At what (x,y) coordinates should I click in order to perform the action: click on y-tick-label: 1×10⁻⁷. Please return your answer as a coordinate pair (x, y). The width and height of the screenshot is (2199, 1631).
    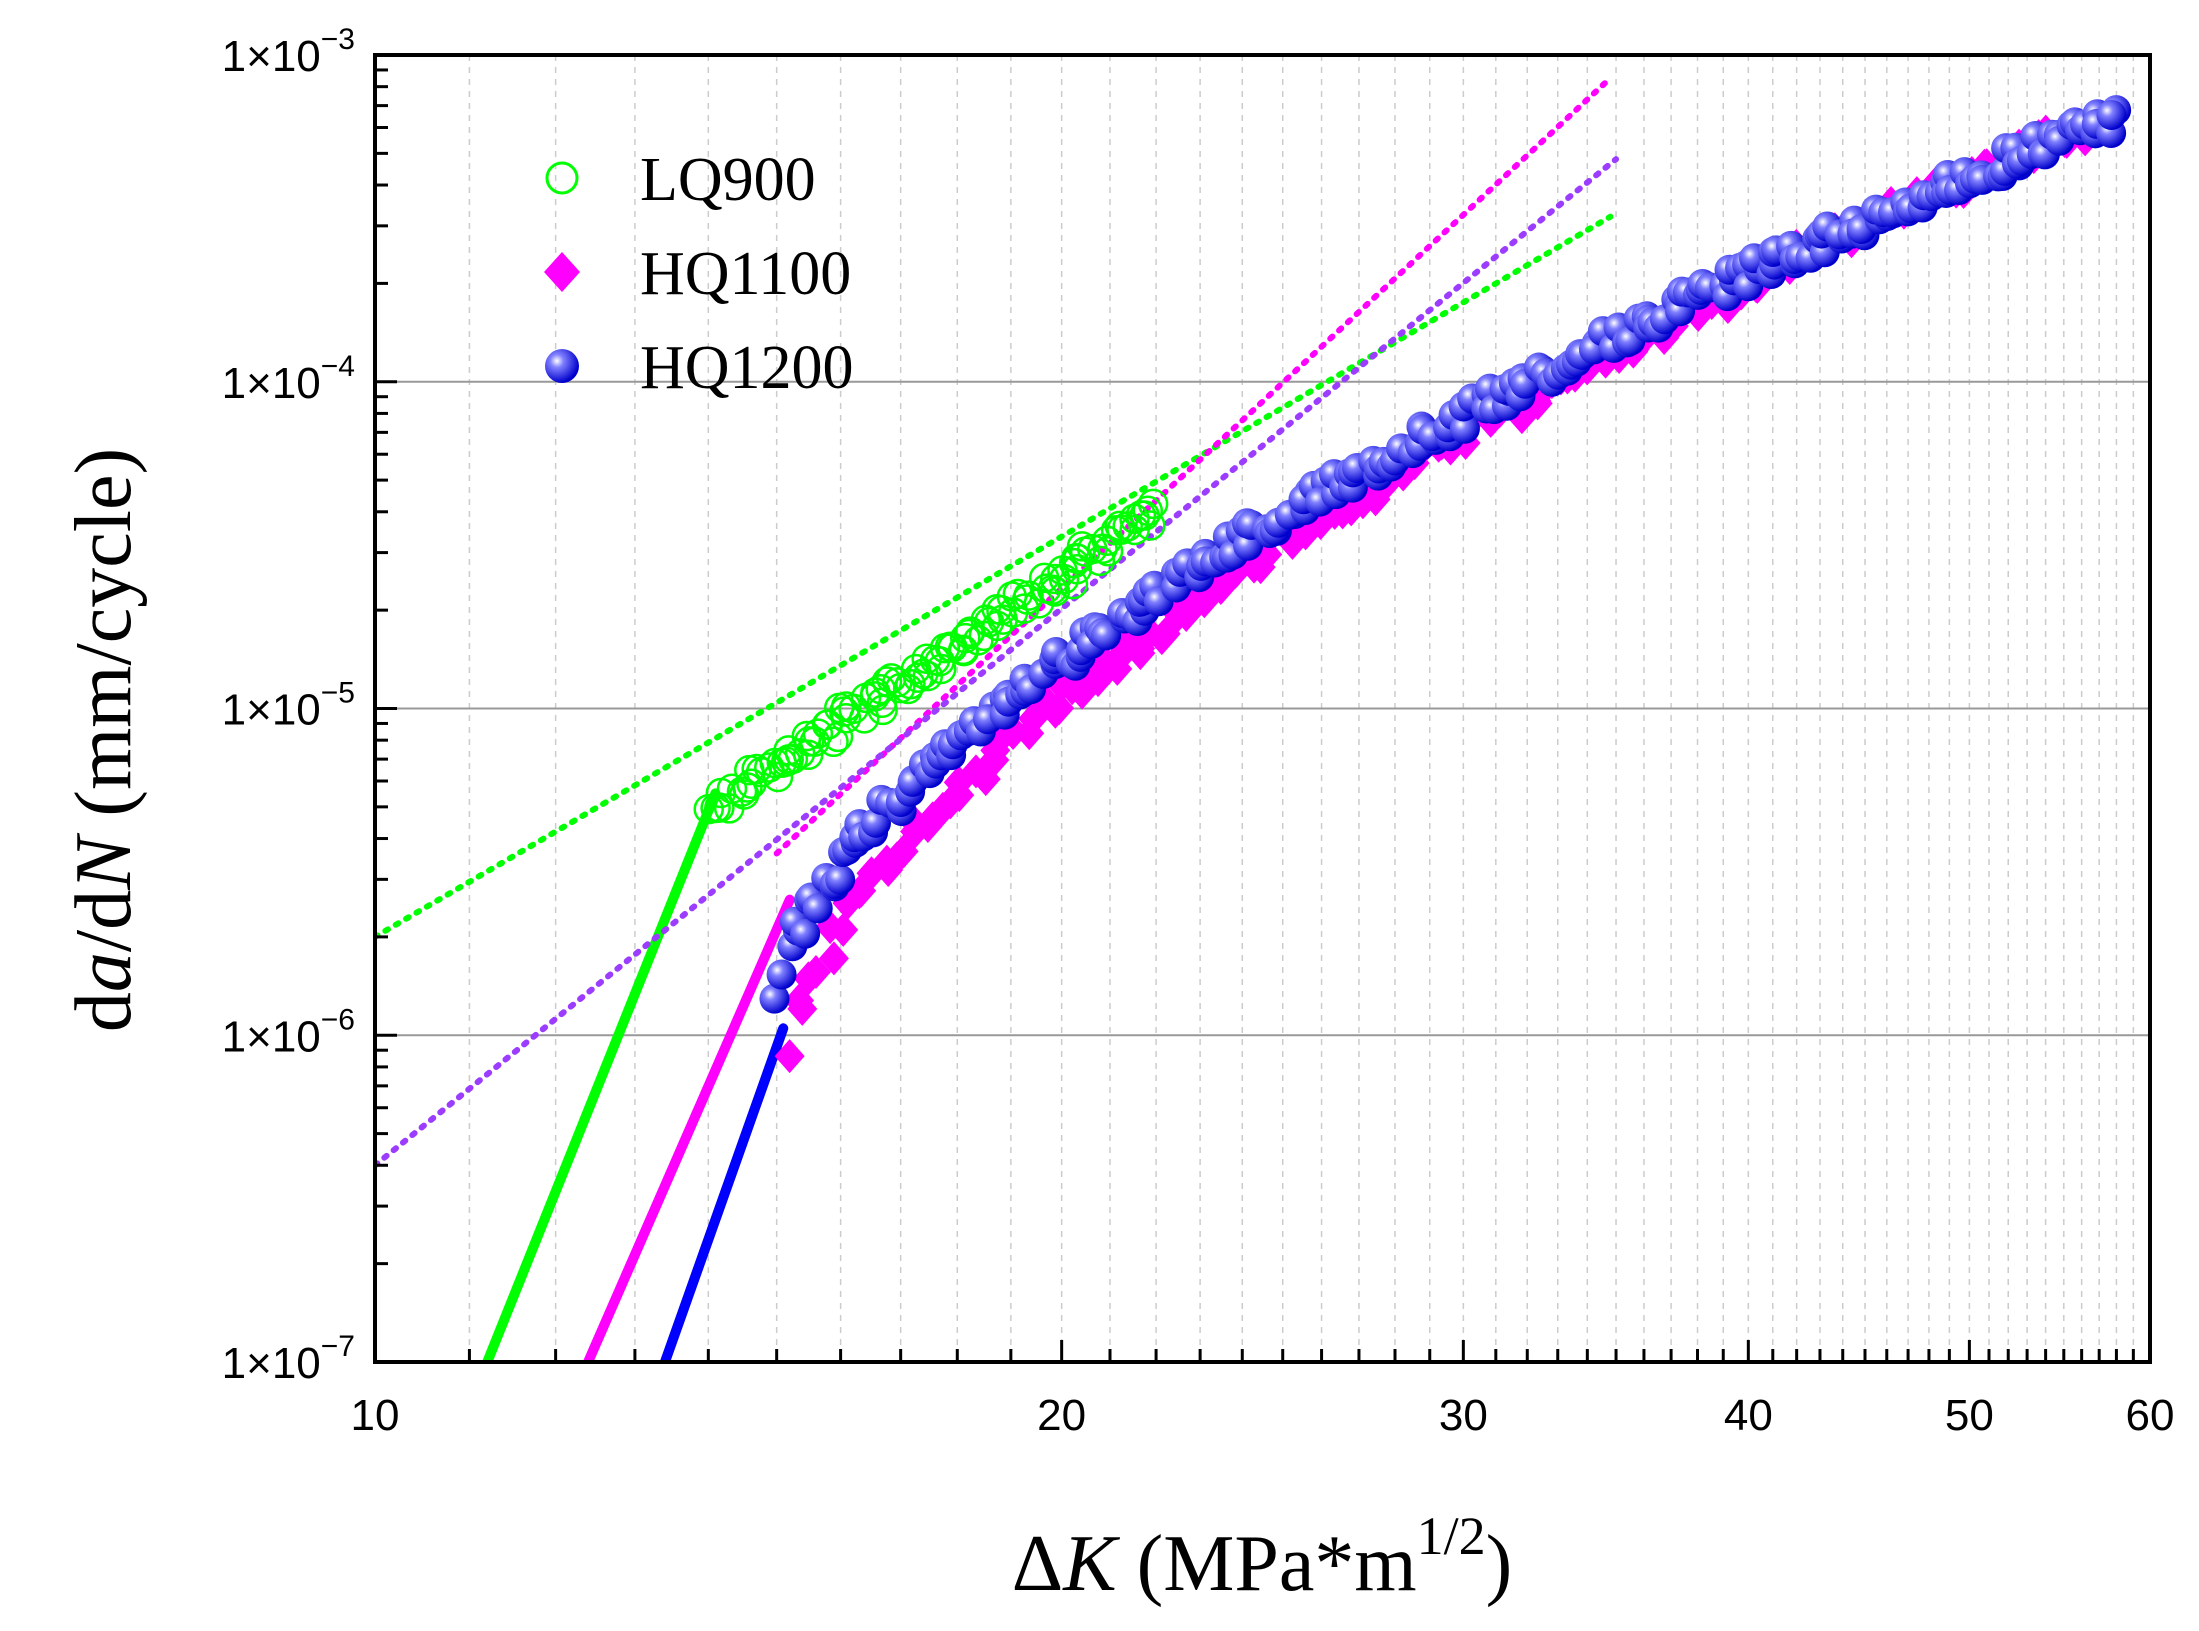
    Looking at the image, I should click on (288, 1359).